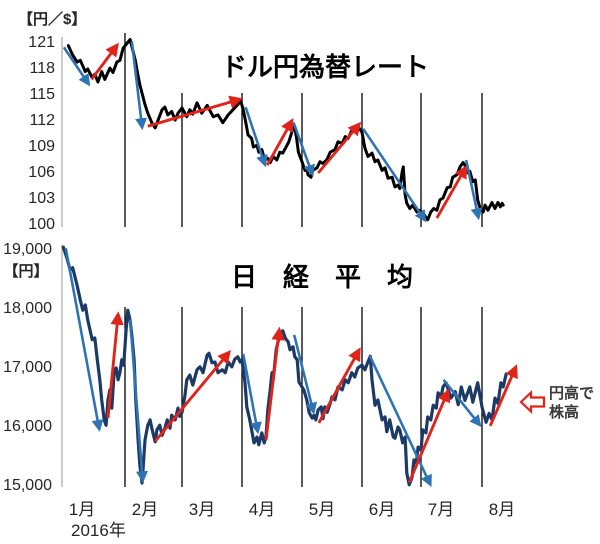 The width and height of the screenshot is (600, 544). I want to click on nikkei-chart-title: 日 経 平 均, so click(322, 277).